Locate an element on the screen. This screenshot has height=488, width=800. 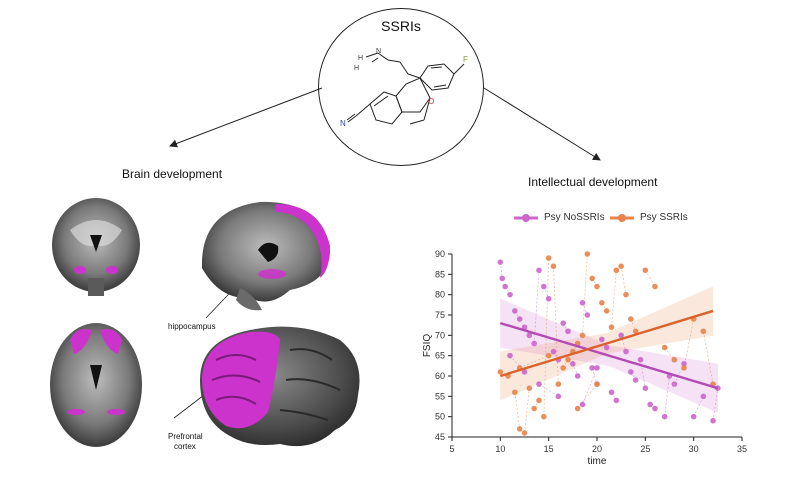
trend-line-ssri is located at coordinates (606, 343).